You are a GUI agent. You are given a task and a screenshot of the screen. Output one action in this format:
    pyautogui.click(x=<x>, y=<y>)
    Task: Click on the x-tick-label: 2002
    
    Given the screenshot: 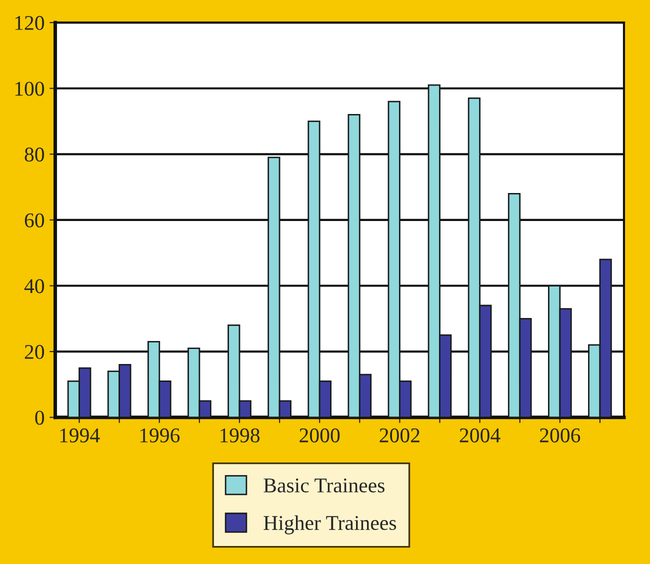 What is the action you would take?
    pyautogui.click(x=400, y=435)
    